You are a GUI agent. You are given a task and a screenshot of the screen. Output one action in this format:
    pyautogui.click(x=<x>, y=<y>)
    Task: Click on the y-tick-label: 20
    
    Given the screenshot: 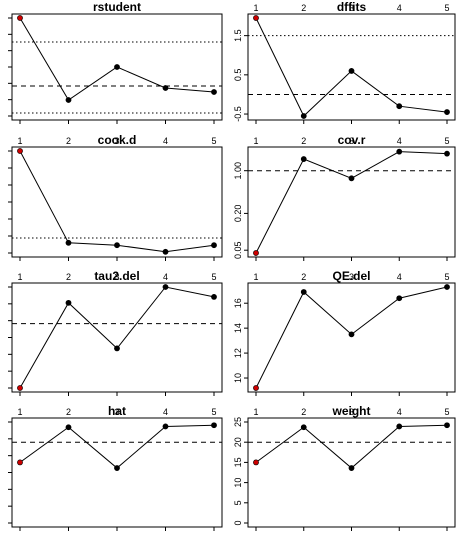 What is the action you would take?
    pyautogui.click(x=238, y=442)
    